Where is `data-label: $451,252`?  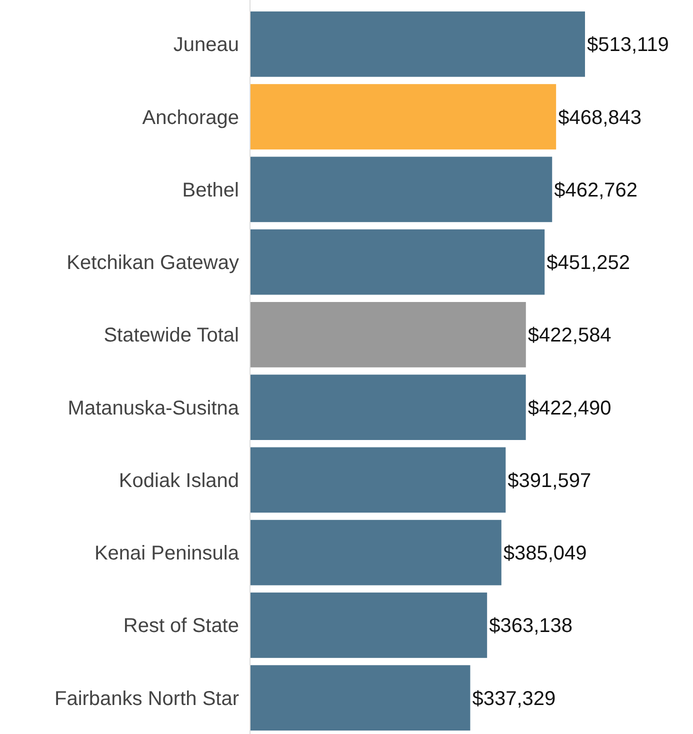
data-label: $451,252 is located at coordinates (588, 263).